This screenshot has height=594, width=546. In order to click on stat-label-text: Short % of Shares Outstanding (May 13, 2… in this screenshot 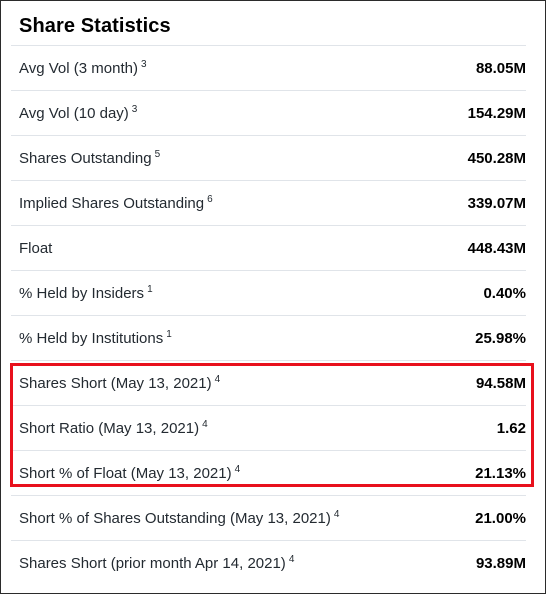, I will do `click(175, 518)`.